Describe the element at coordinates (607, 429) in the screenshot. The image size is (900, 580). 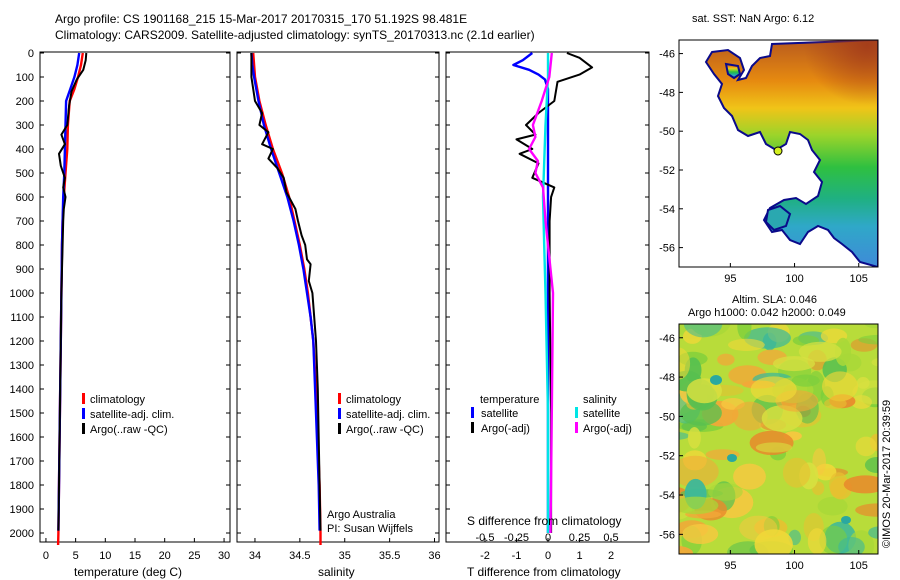
I see `diff-legend-sargo: Argo(-adj)` at that location.